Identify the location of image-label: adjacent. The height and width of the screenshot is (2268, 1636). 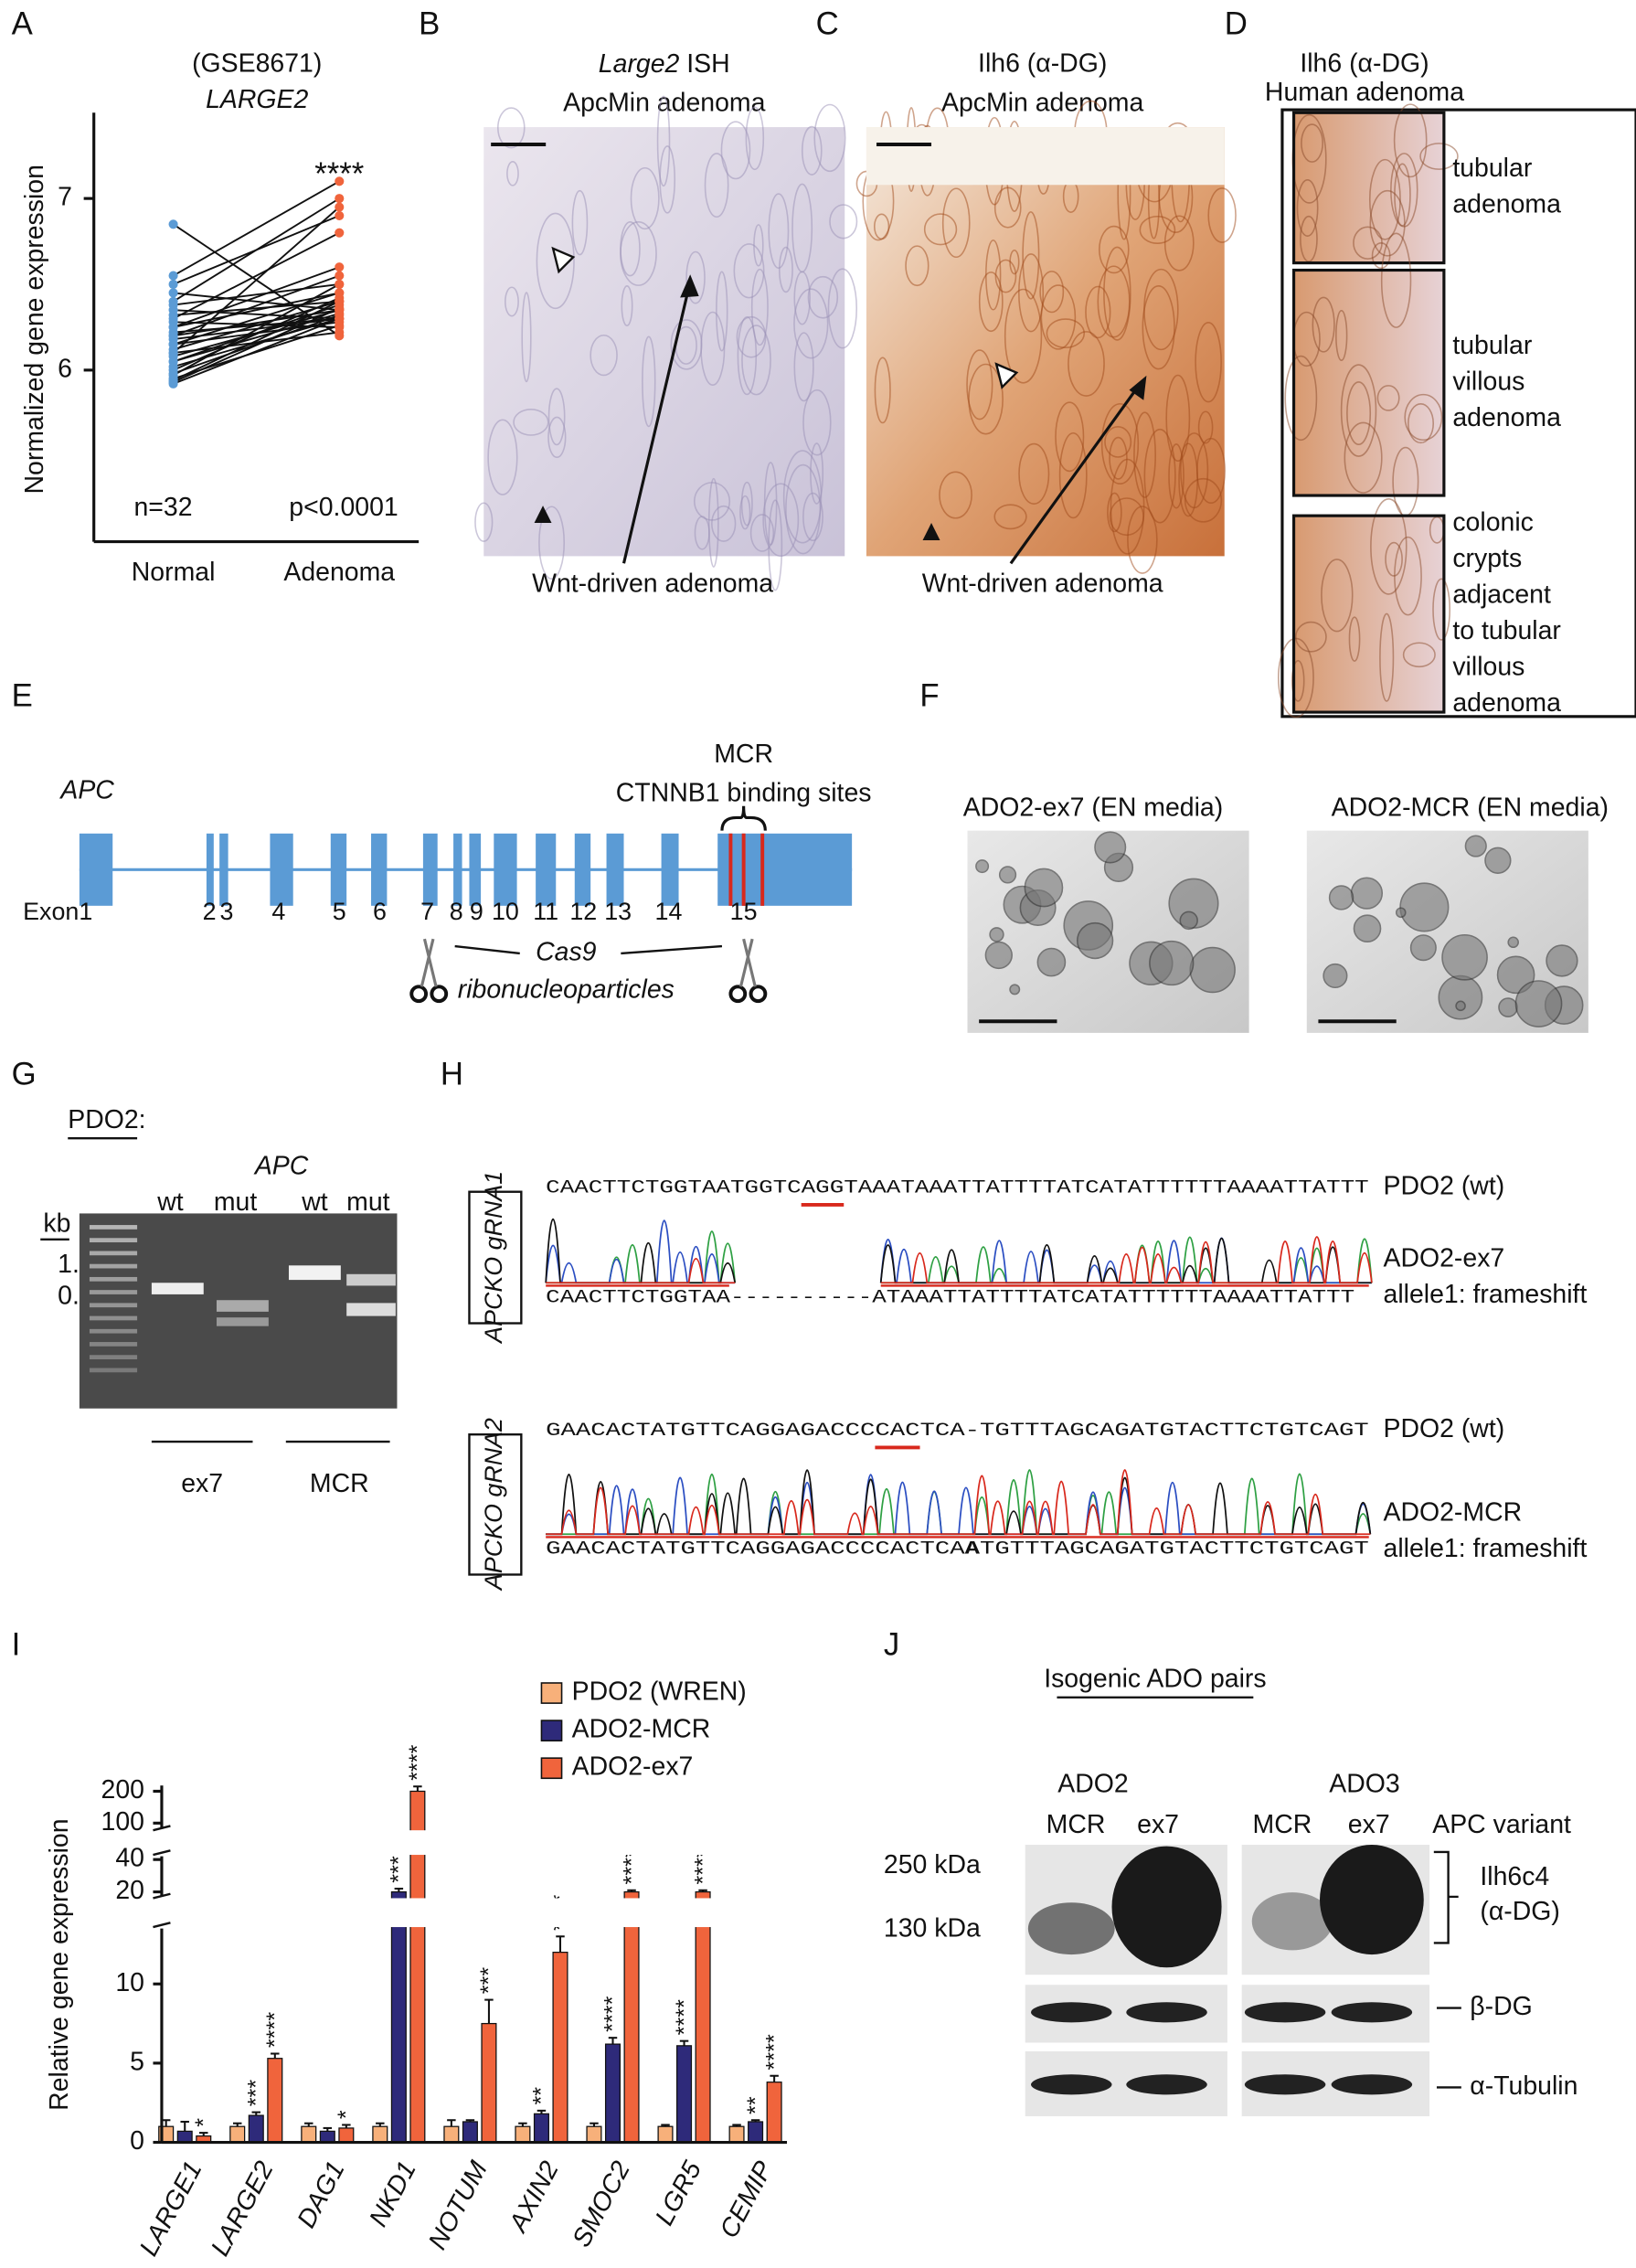
(1502, 594).